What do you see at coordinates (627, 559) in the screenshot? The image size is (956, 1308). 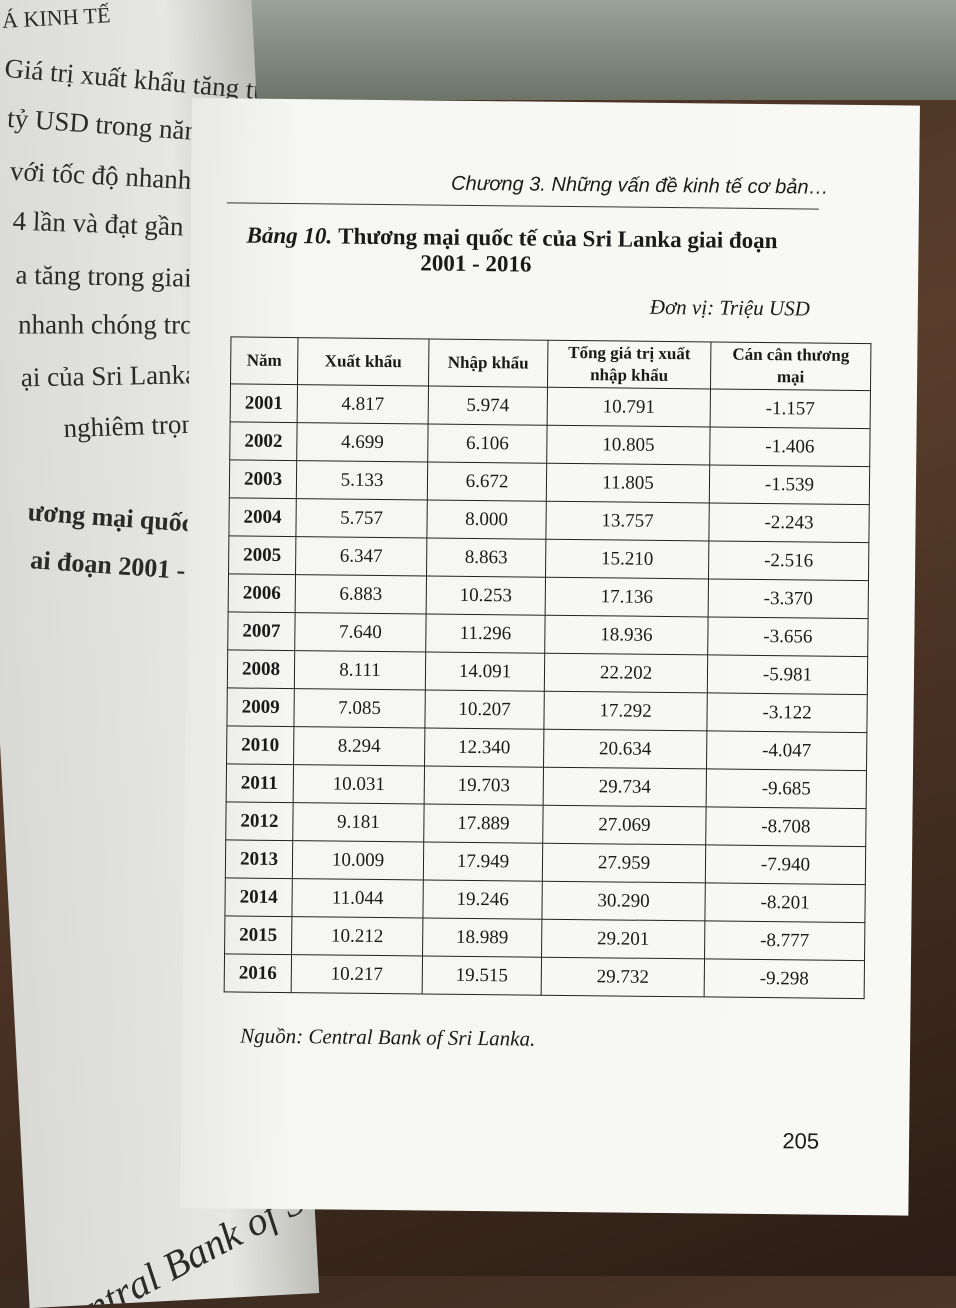 I see `value-cell: 15.210` at bounding box center [627, 559].